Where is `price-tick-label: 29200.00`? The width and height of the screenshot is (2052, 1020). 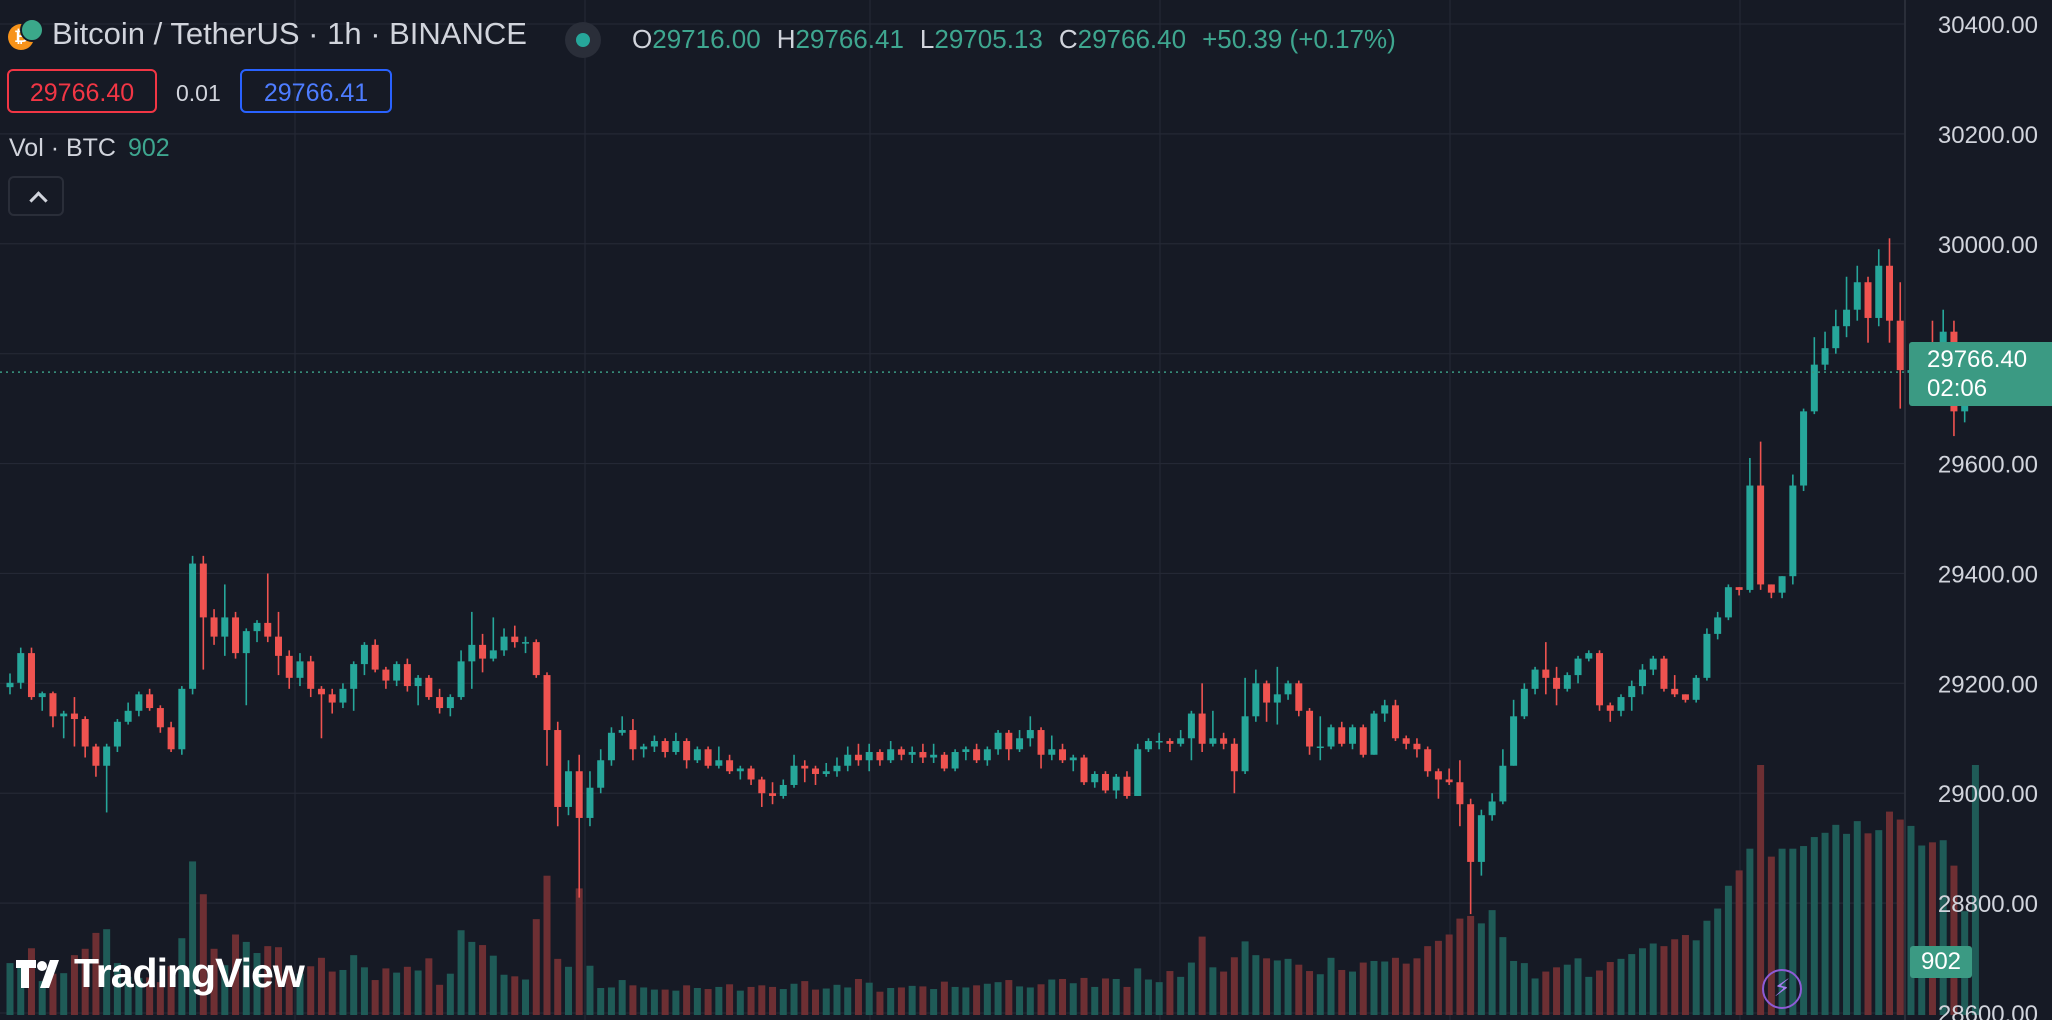
price-tick-label: 29200.00 is located at coordinates (1988, 684).